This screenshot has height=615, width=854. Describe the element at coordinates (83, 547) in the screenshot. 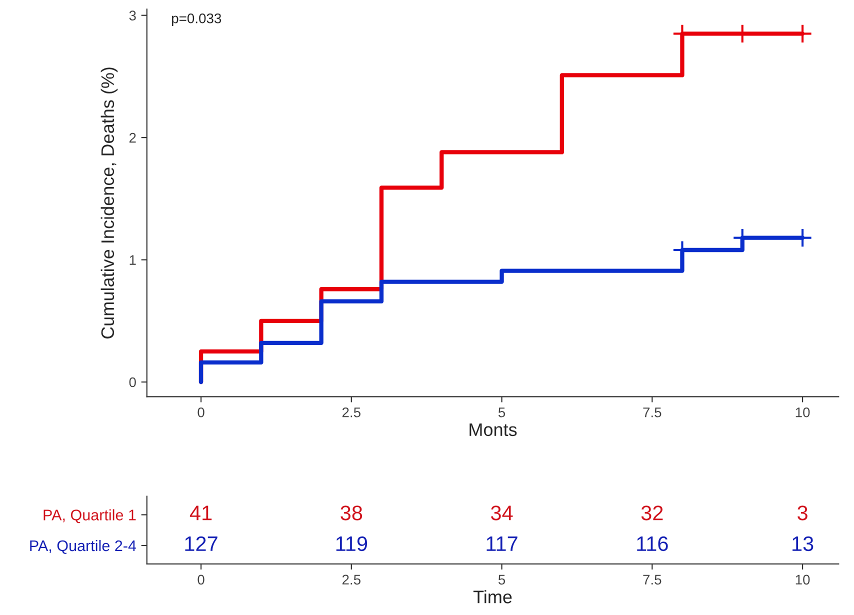

I see `y-tick-label: PA, Quartile 2-4` at that location.